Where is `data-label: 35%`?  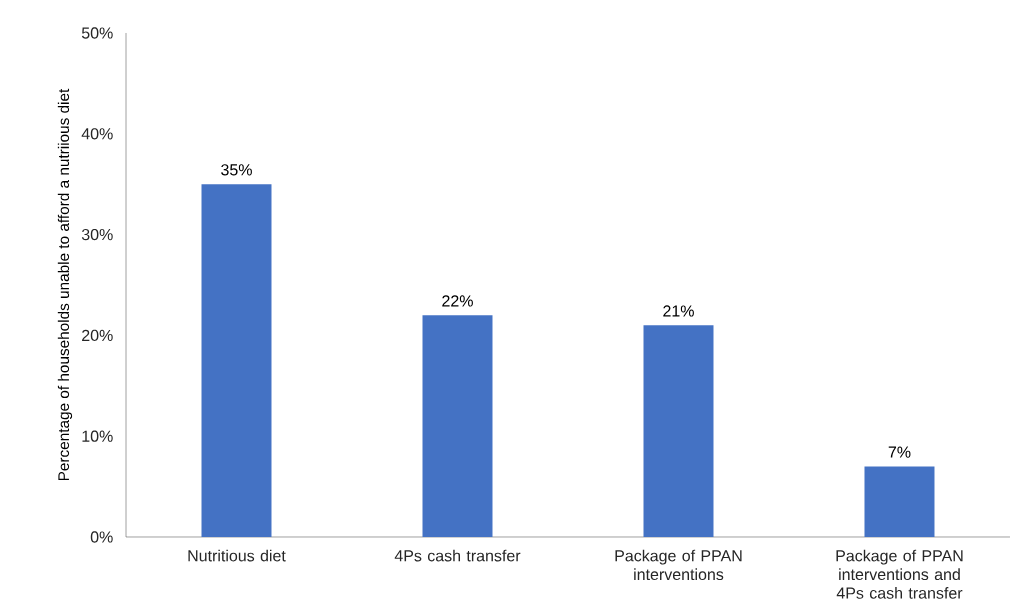
data-label: 35% is located at coordinates (236, 170).